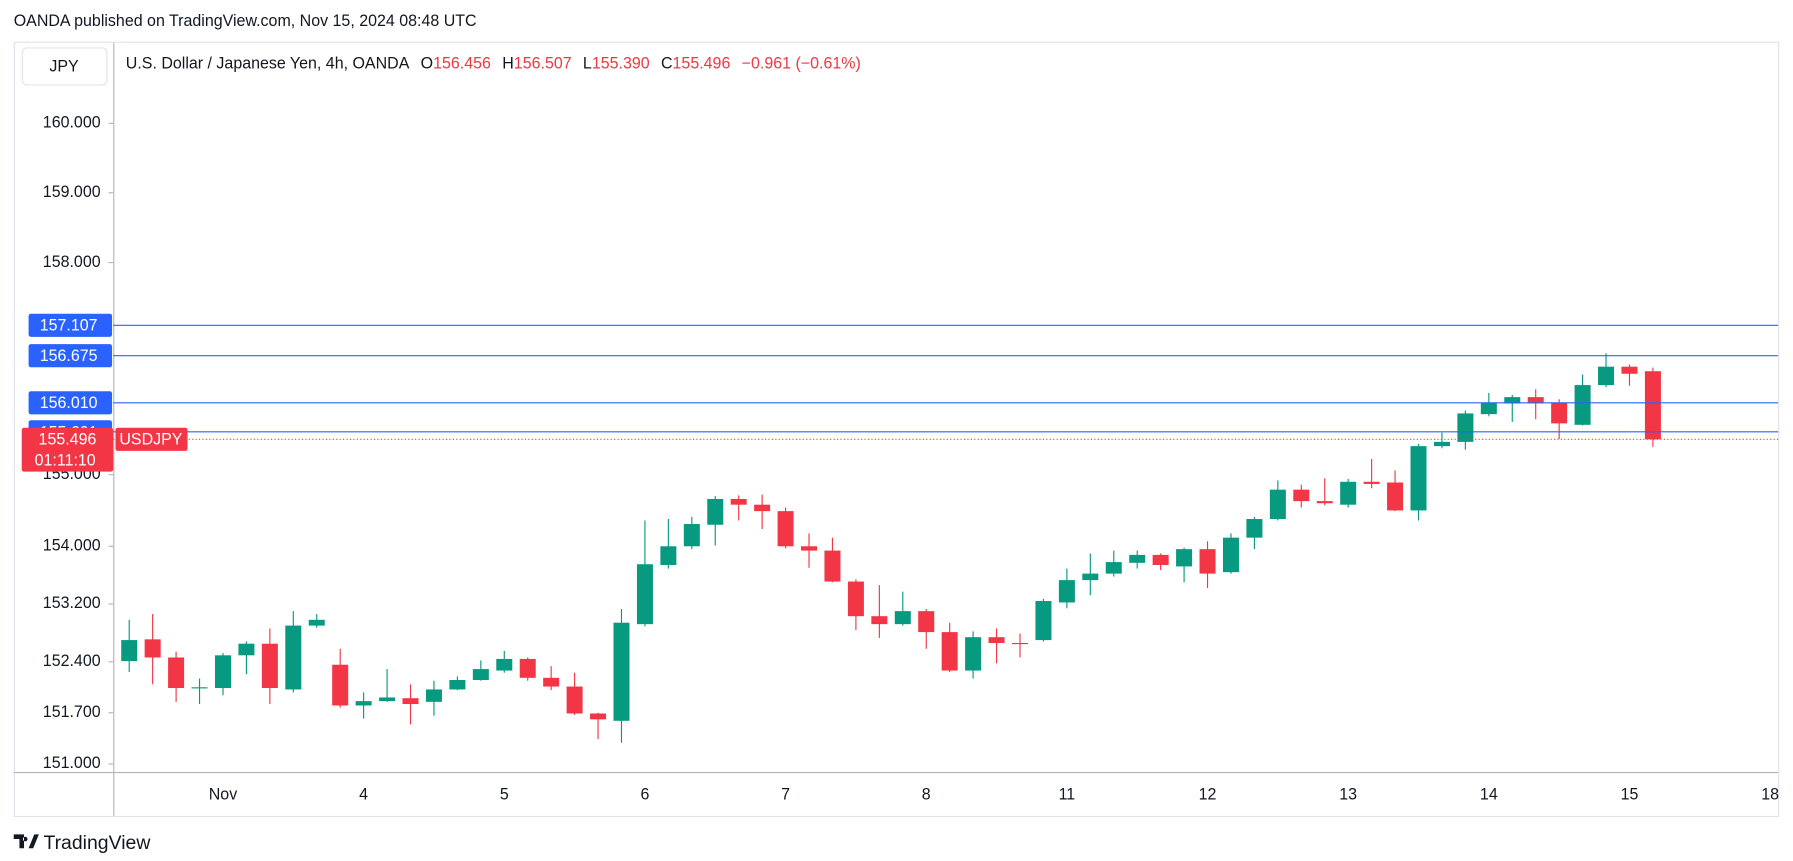  What do you see at coordinates (68, 440) in the screenshot?
I see `current-price-label: 155.496` at bounding box center [68, 440].